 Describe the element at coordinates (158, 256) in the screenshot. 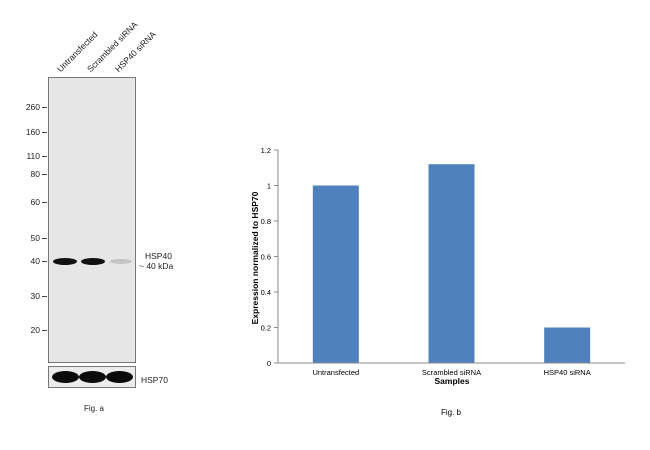

I see `target-label: HSP40` at that location.